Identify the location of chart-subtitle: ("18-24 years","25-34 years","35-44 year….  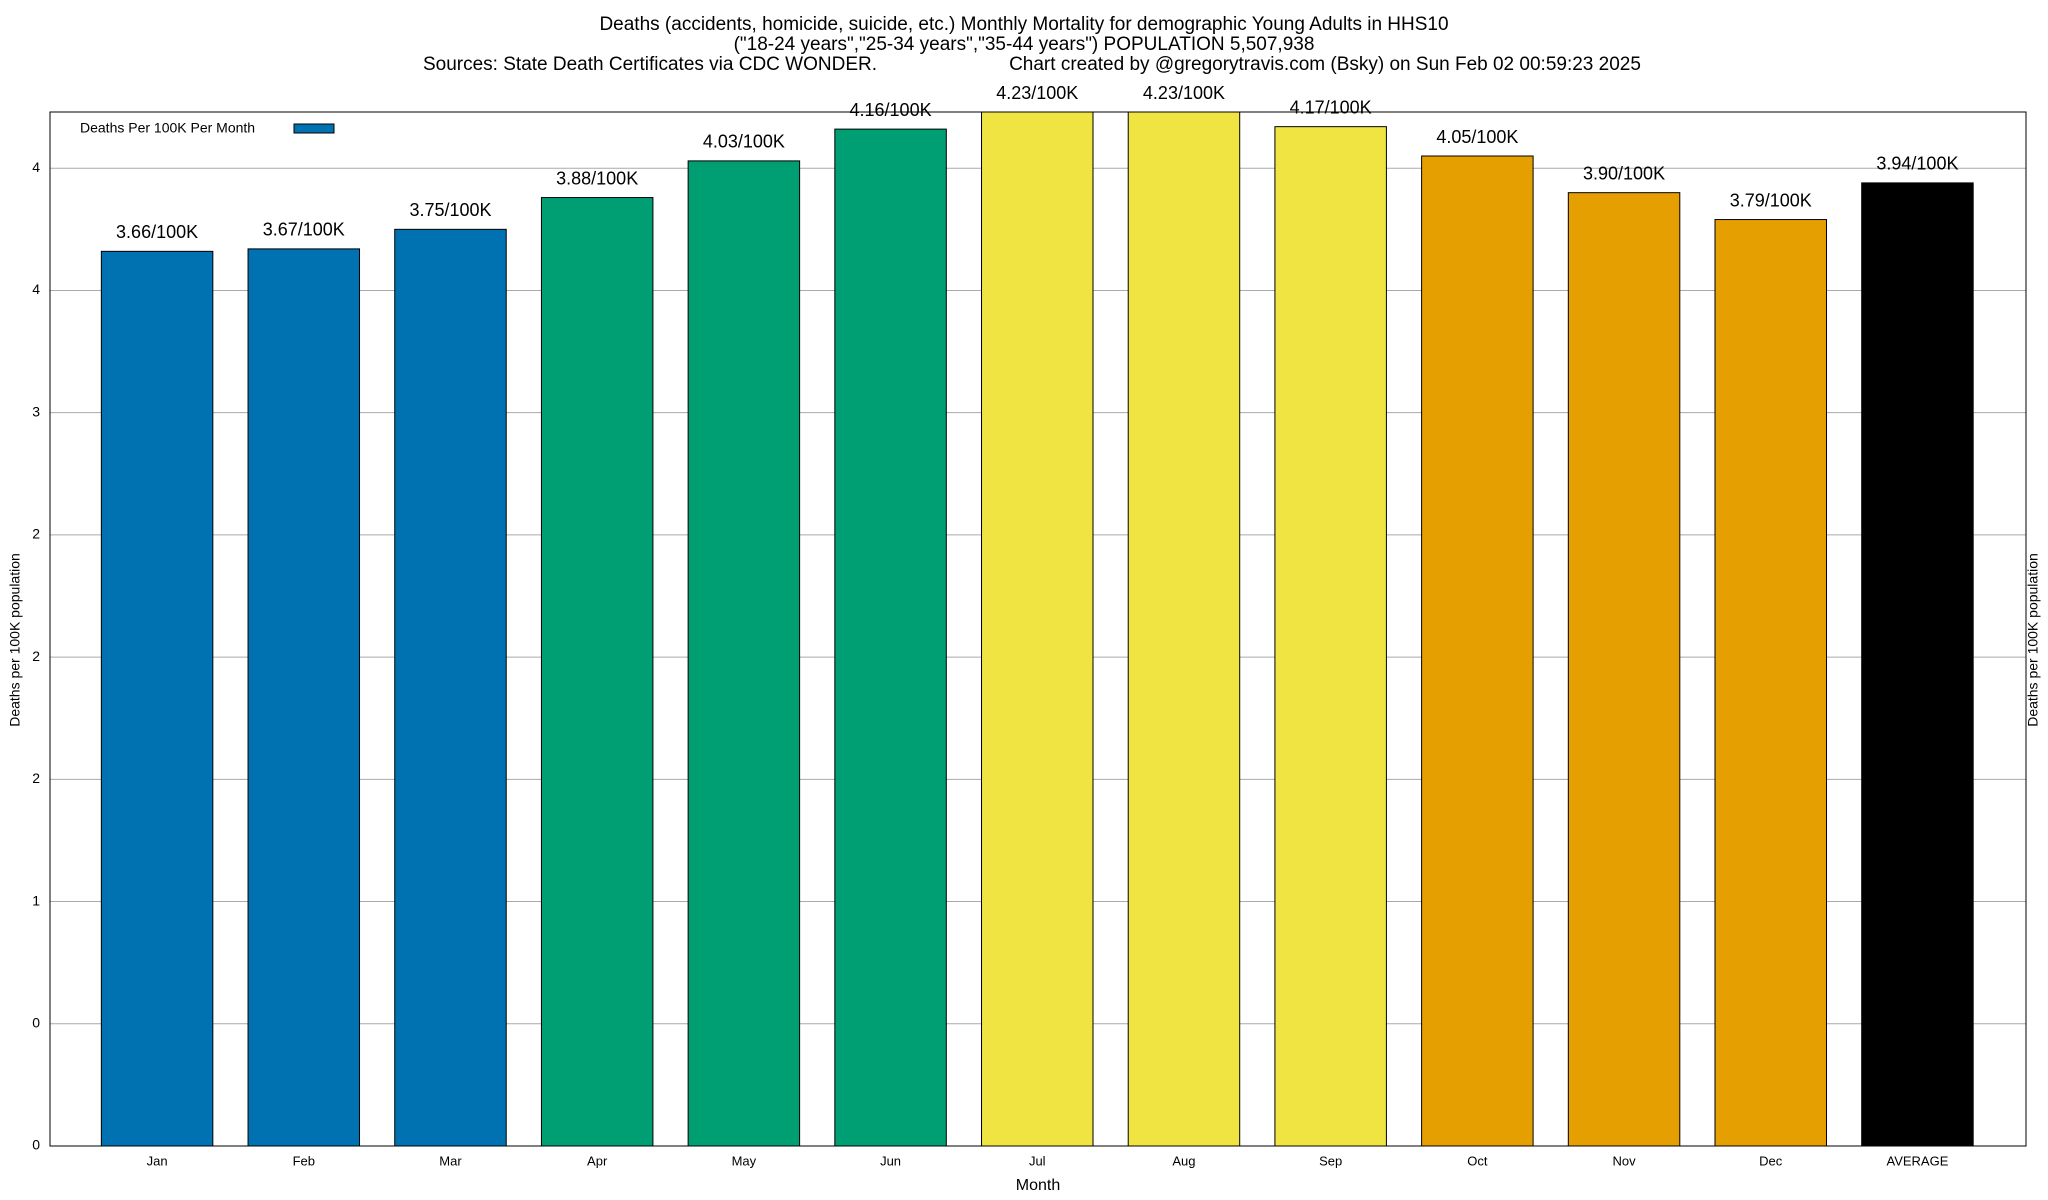
(1024, 44).